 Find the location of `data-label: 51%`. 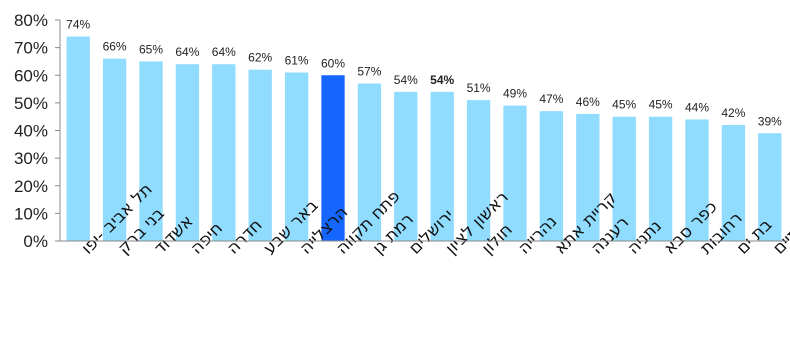

data-label: 51% is located at coordinates (479, 88).